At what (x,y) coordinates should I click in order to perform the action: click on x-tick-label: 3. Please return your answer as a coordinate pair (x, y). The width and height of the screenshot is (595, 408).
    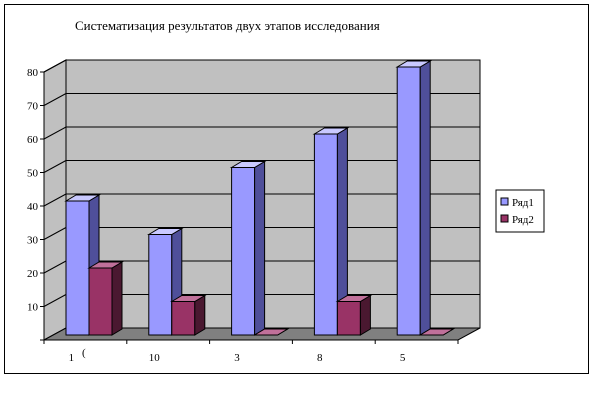
    Looking at the image, I should click on (237, 358).